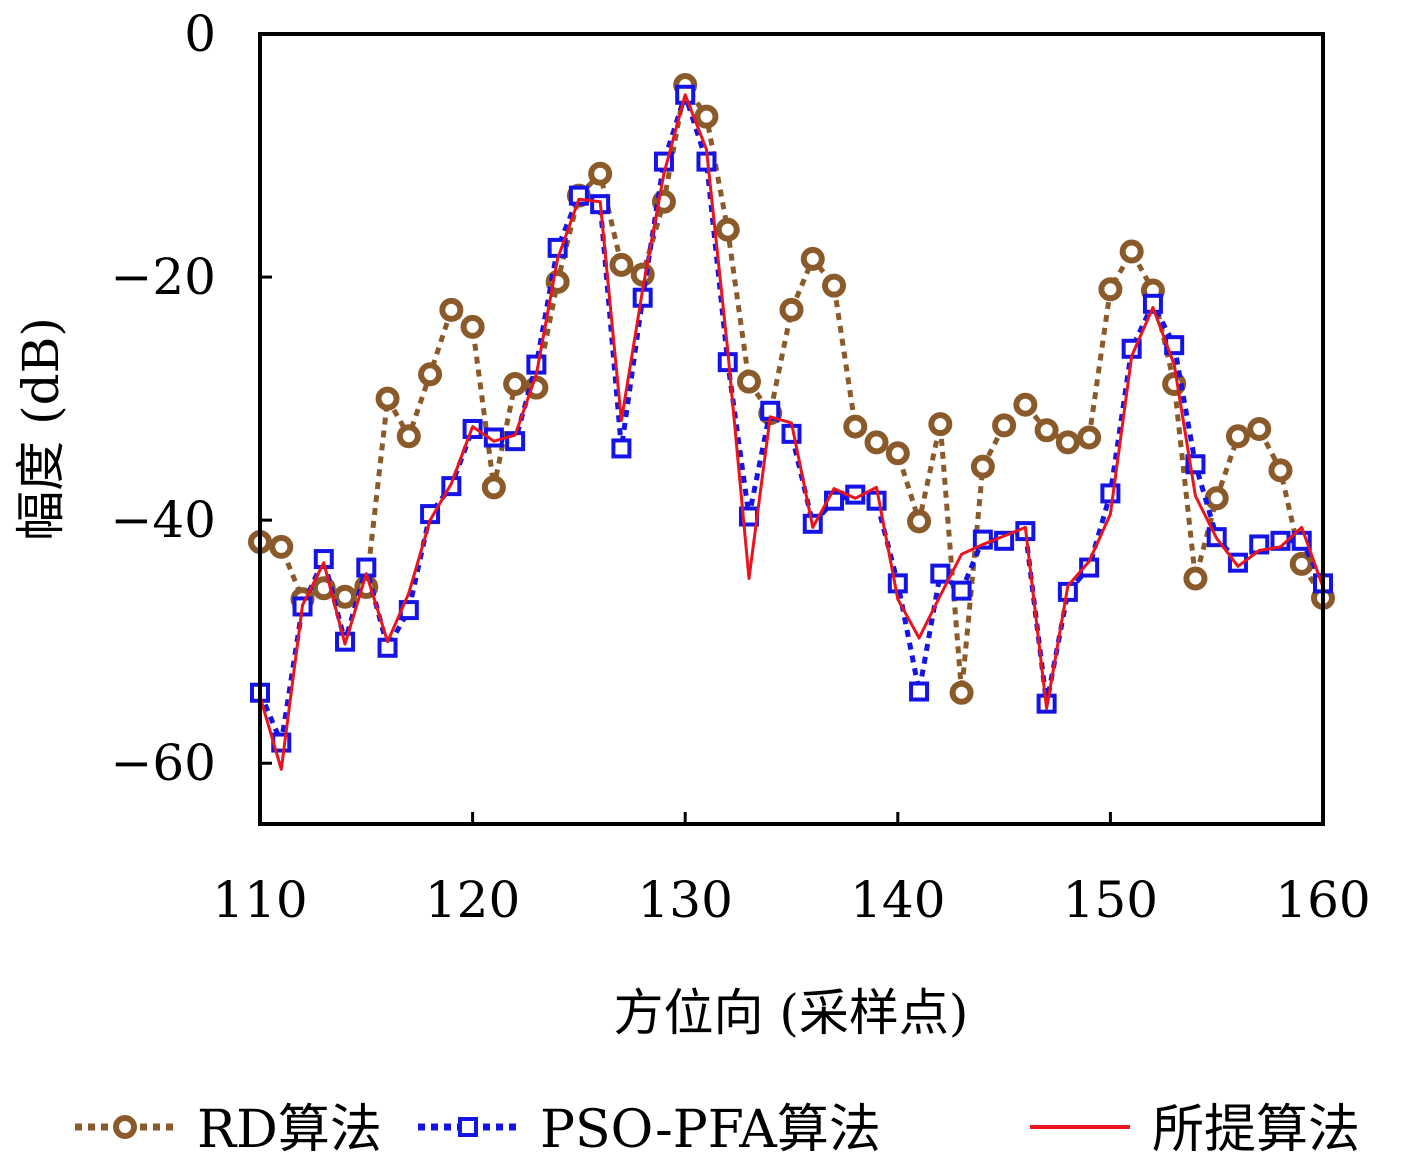 The width and height of the screenshot is (1417, 1165). What do you see at coordinates (1322, 900) in the screenshot?
I see `x-tick-label: 160` at bounding box center [1322, 900].